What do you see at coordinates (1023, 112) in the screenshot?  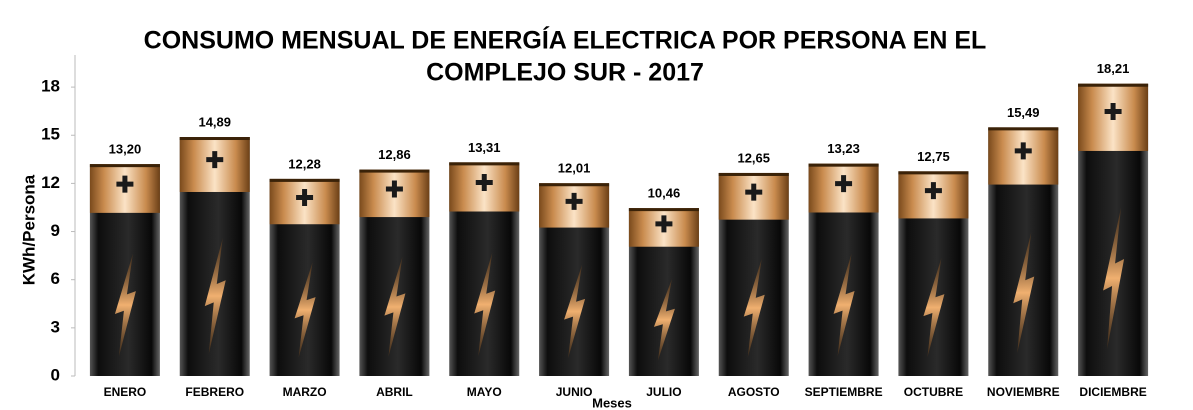 I see `value-label: 15,49` at bounding box center [1023, 112].